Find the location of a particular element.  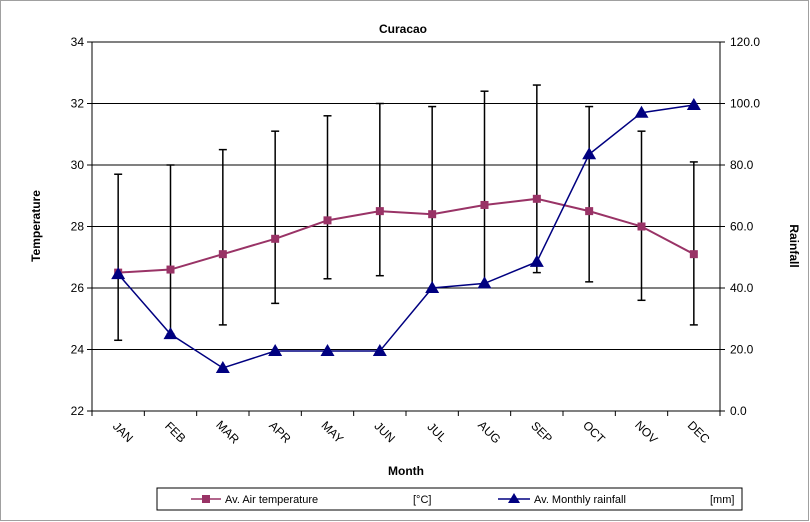

temperature-series is located at coordinates (406, 235).